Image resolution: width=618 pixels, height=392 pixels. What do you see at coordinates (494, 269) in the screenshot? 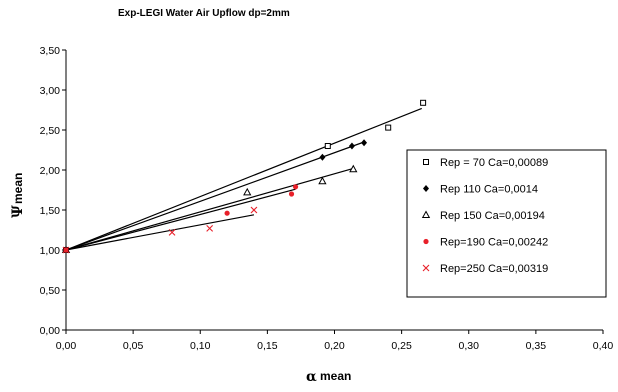
I see `legend-label: Rep=250 Ca=0,00319` at bounding box center [494, 269].